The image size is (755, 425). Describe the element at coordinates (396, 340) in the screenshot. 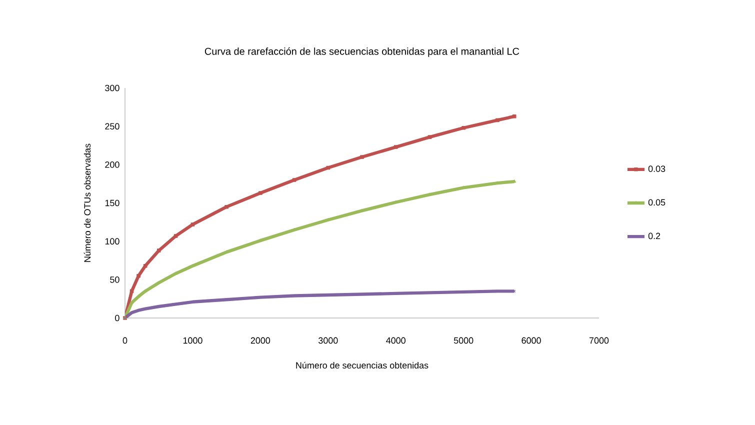

I see `x-tick-label: 4000` at that location.